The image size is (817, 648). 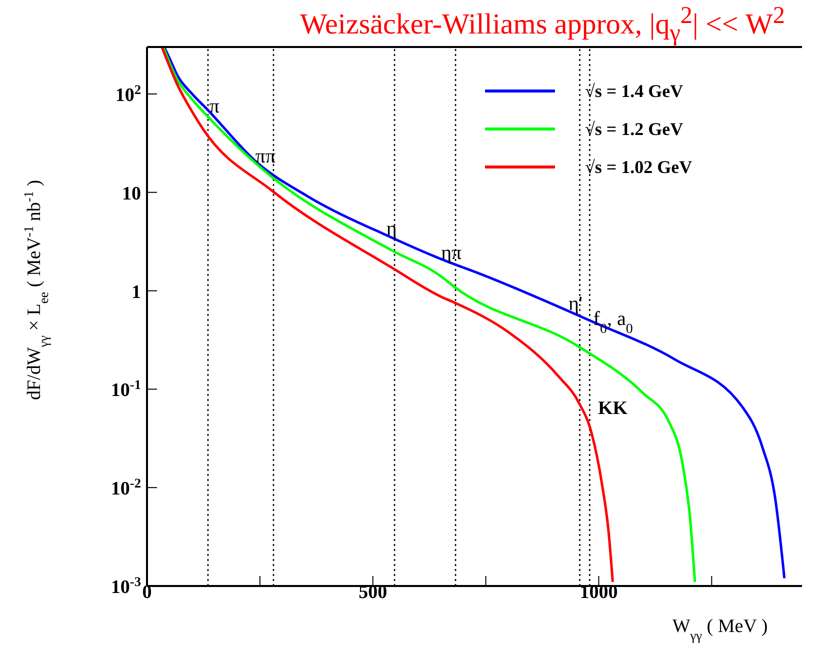 I want to click on annotation: η', so click(x=575, y=303).